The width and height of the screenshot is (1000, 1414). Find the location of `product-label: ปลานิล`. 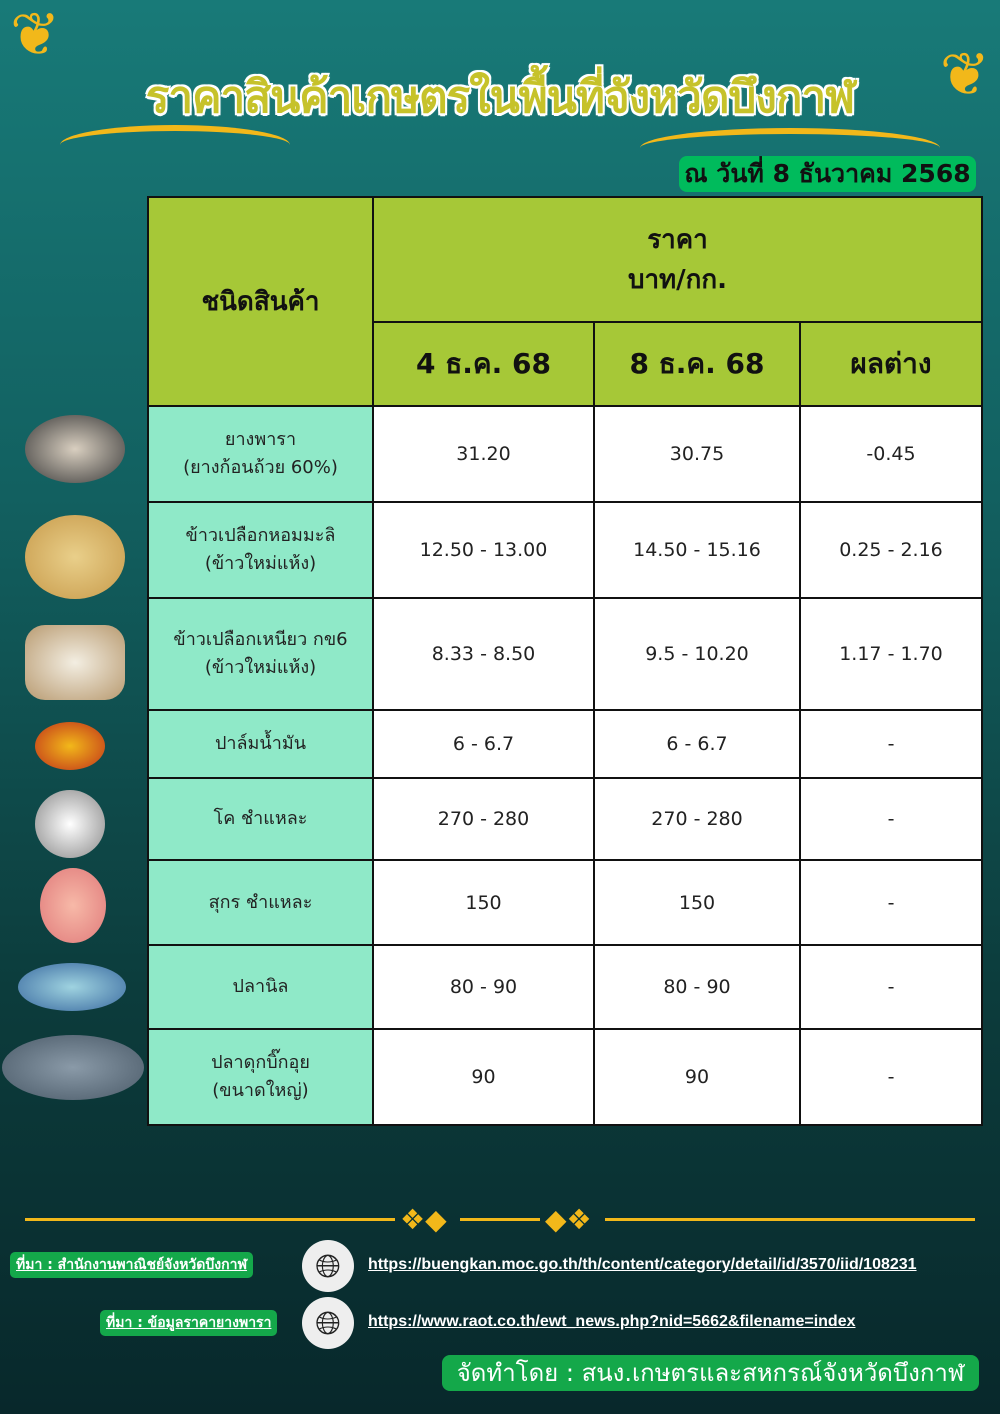

product-label: ปลานิล is located at coordinates (260, 986).